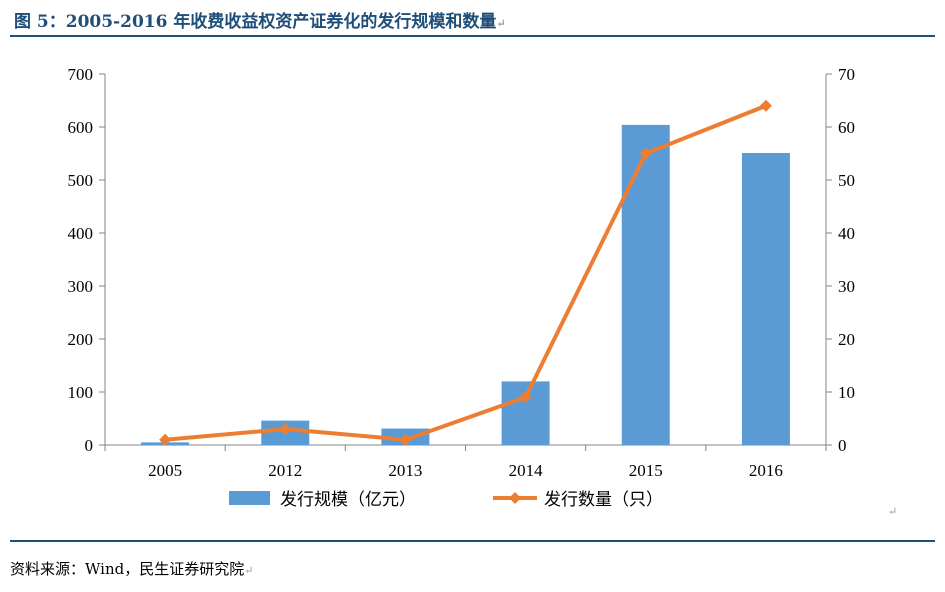 This screenshot has width=945, height=592. I want to click on y-left-tick-label: 600, so click(81, 127).